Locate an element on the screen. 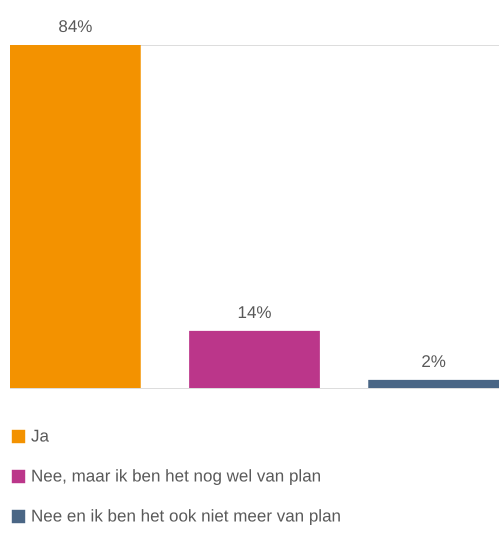 The image size is (499, 541). data-label: 84% is located at coordinates (75, 26).